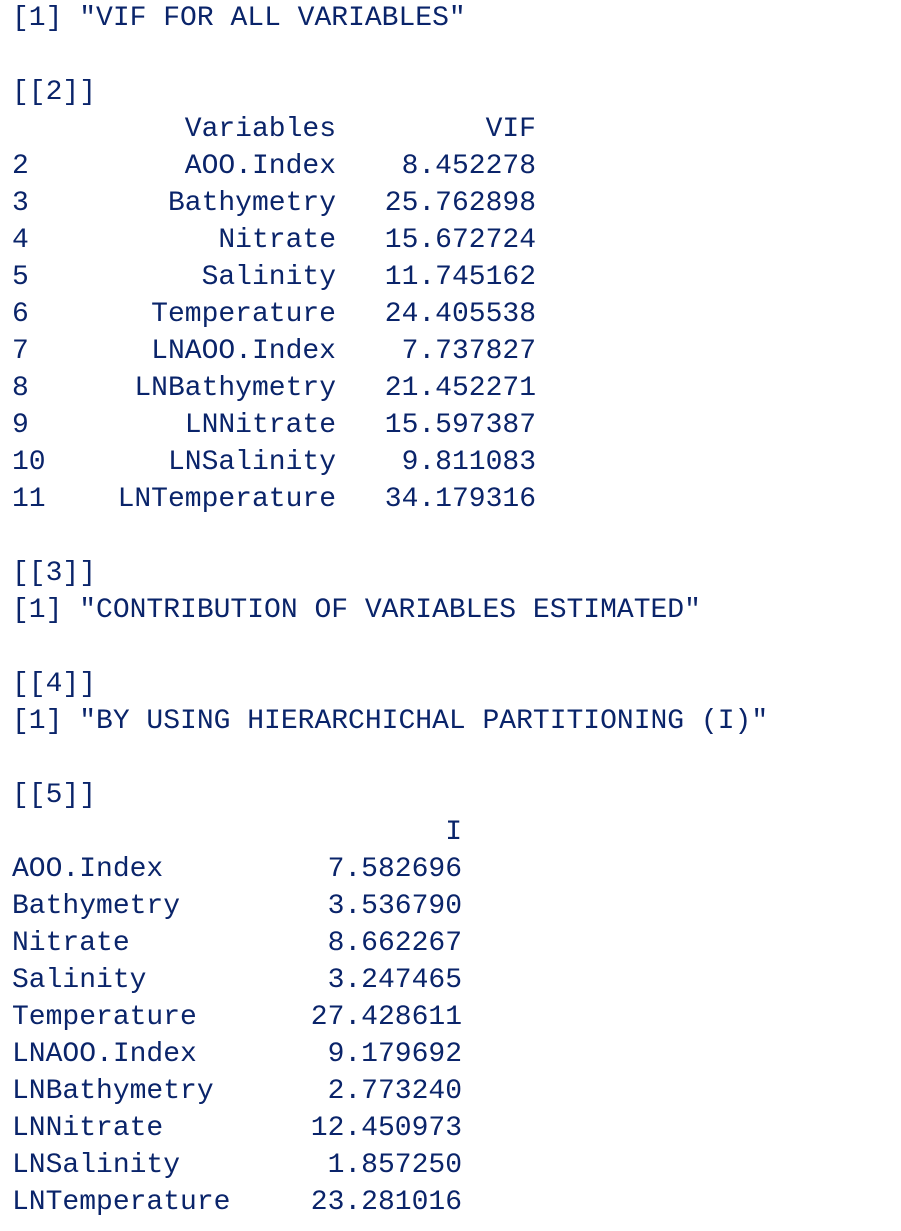  What do you see at coordinates (54, 573) in the screenshot?
I see `list-marker-3: [[3]]` at bounding box center [54, 573].